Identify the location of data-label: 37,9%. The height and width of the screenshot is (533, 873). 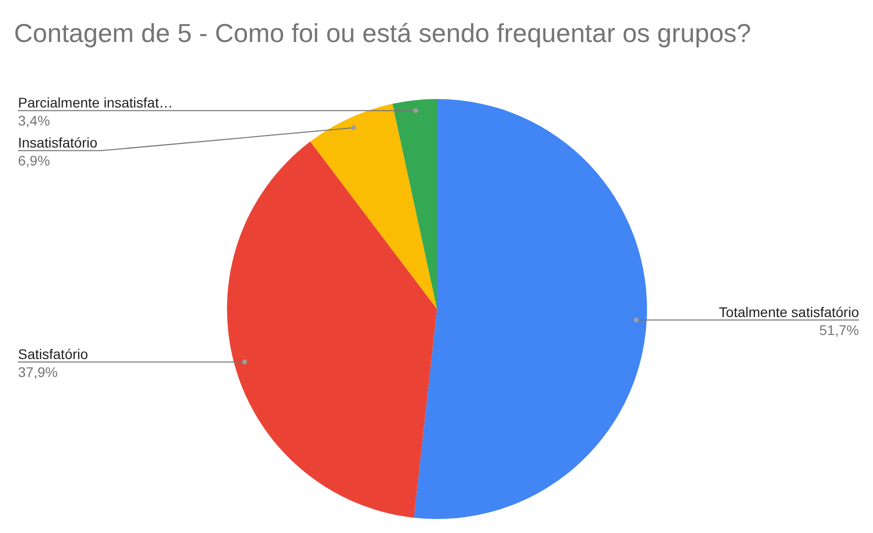
(38, 372).